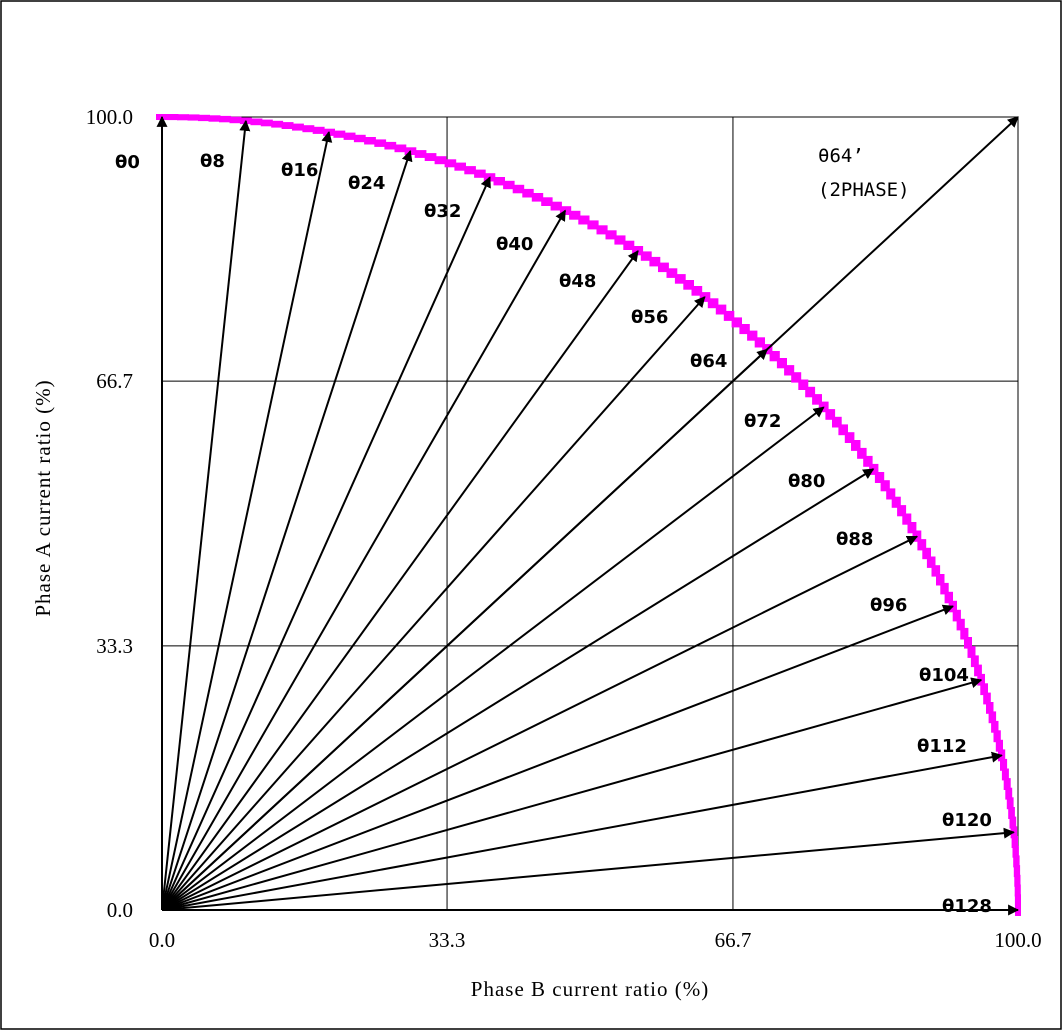 The image size is (1062, 1035). What do you see at coordinates (442, 211) in the screenshot?
I see `ray-label-4: θ32` at bounding box center [442, 211].